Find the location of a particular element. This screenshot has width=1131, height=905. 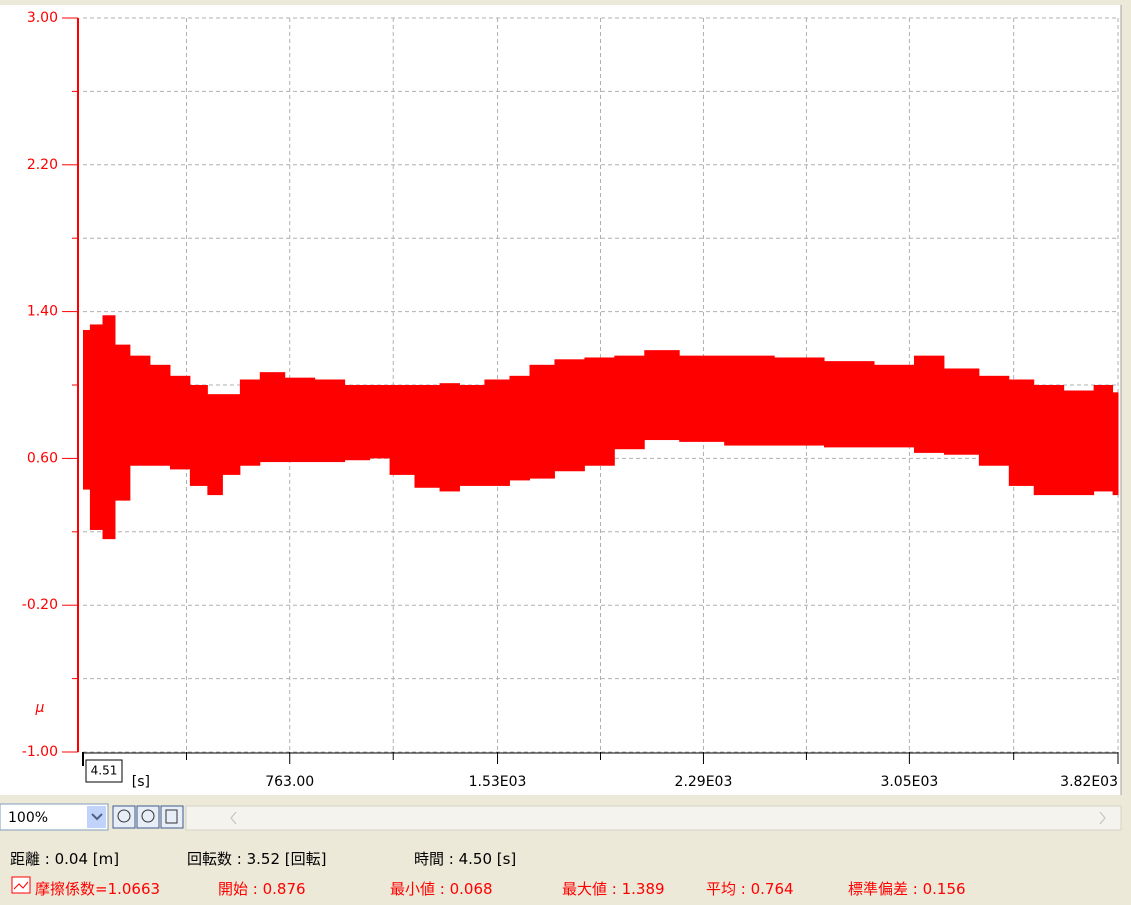

std: 標準偏差 : 0.156 is located at coordinates (907, 889).